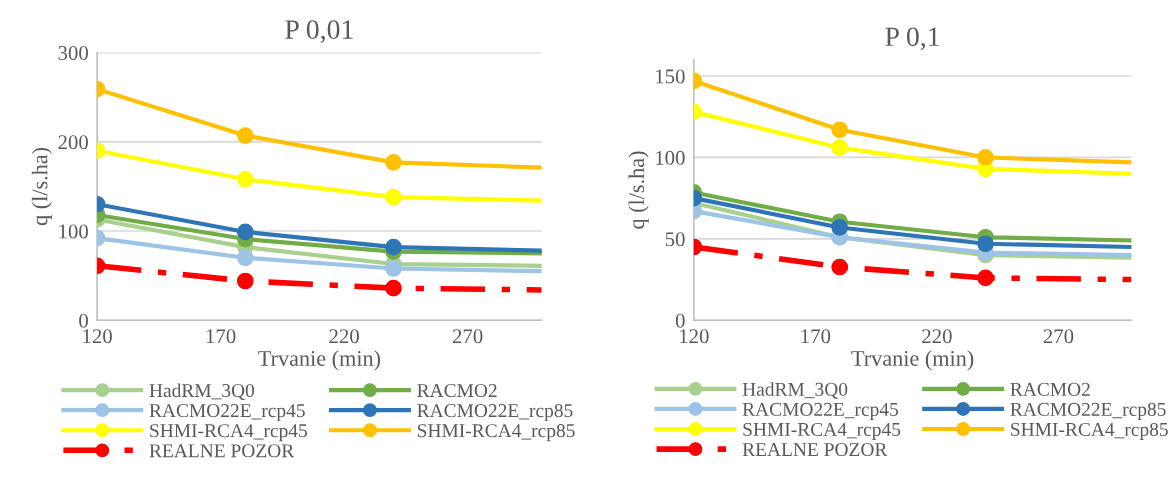  Describe the element at coordinates (912, 39) in the screenshot. I see `chart-title: P 0,1` at that location.